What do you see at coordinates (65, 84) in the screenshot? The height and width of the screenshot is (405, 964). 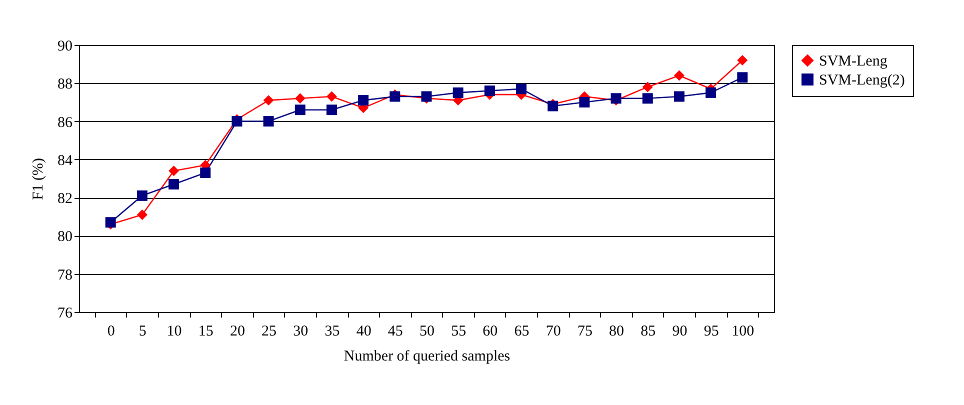 I see `y-tick-label: 88` at bounding box center [65, 84].